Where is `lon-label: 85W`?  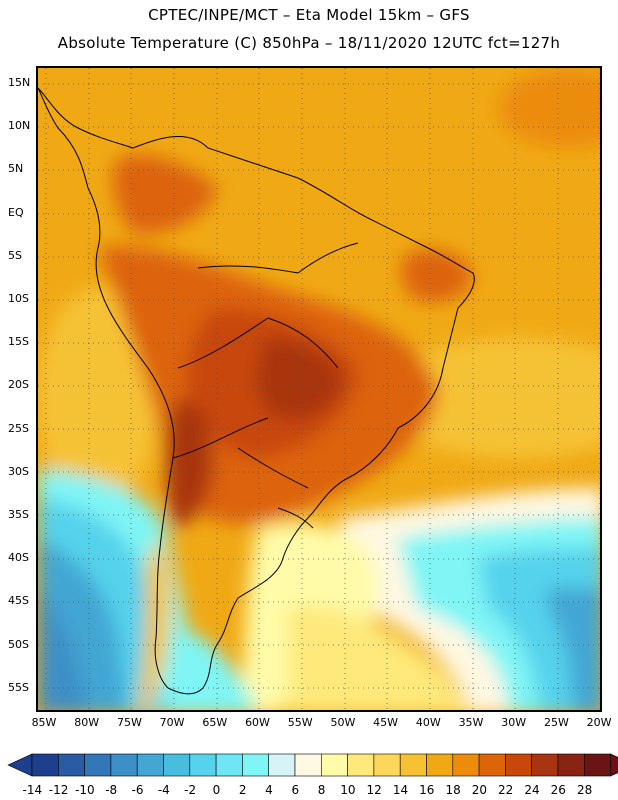
lon-label: 85W is located at coordinates (44, 722).